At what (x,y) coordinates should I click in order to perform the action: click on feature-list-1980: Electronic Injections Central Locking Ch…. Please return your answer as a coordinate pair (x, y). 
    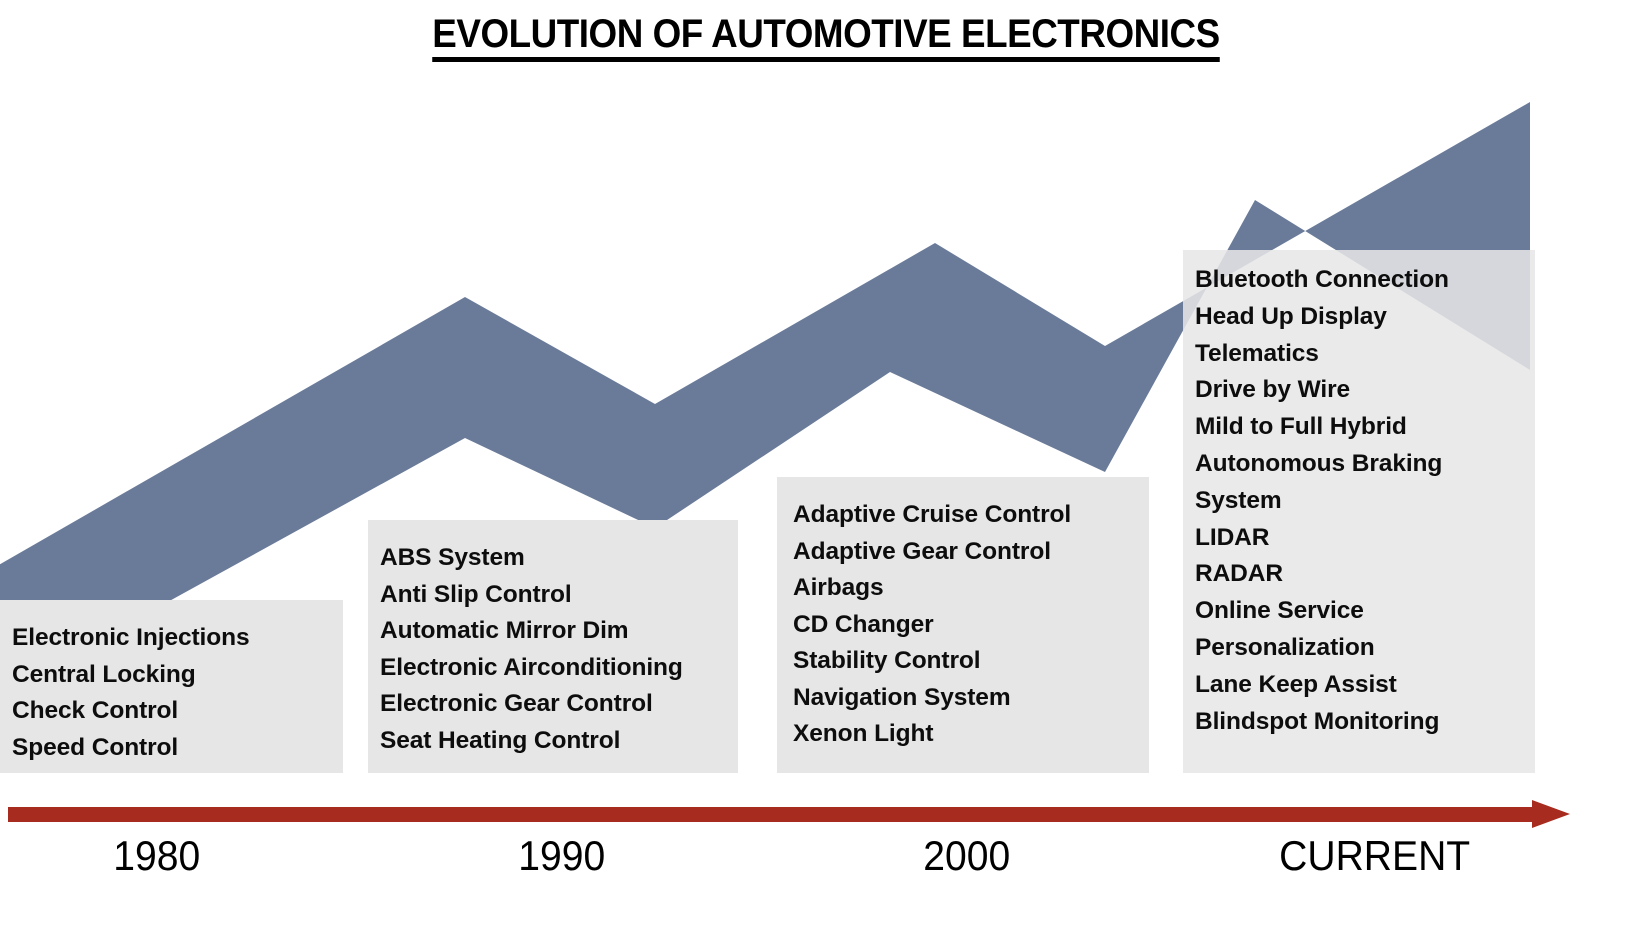
    Looking at the image, I should click on (171, 683).